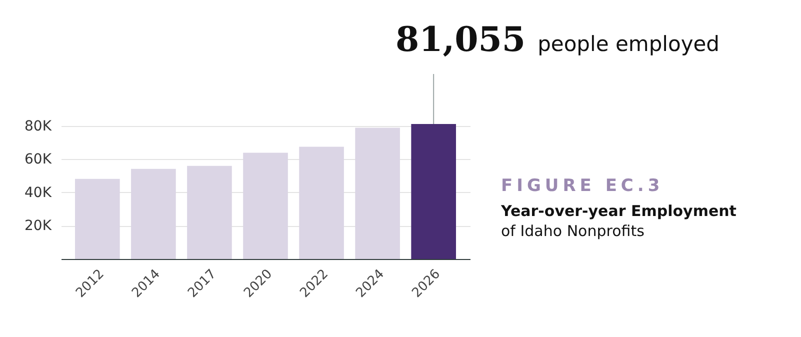 The width and height of the screenshot is (801, 337). Describe the element at coordinates (460, 40) in the screenshot. I see `annotation: 81,055` at that location.